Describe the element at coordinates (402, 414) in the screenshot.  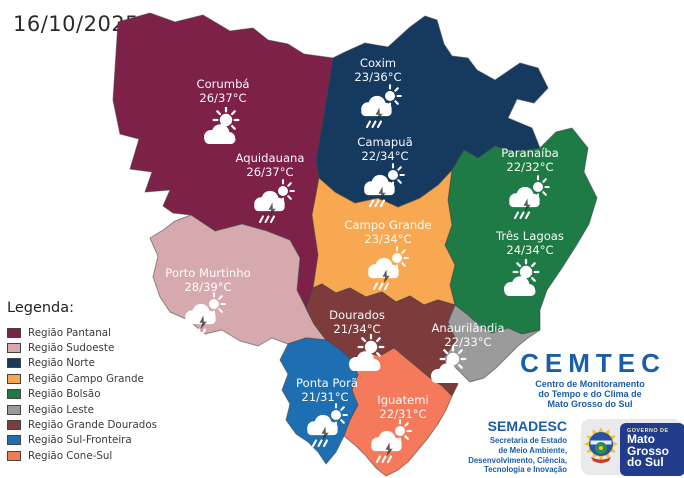
I see `svg-text: 22/31°C` at that location.